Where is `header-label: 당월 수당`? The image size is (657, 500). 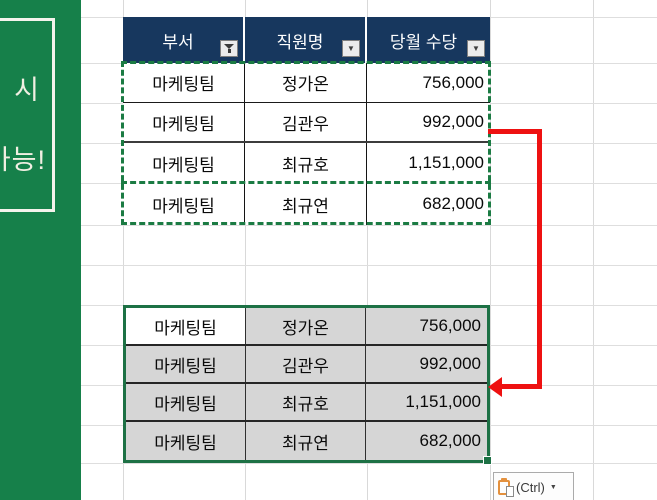 header-label: 당월 수당 is located at coordinates (423, 42).